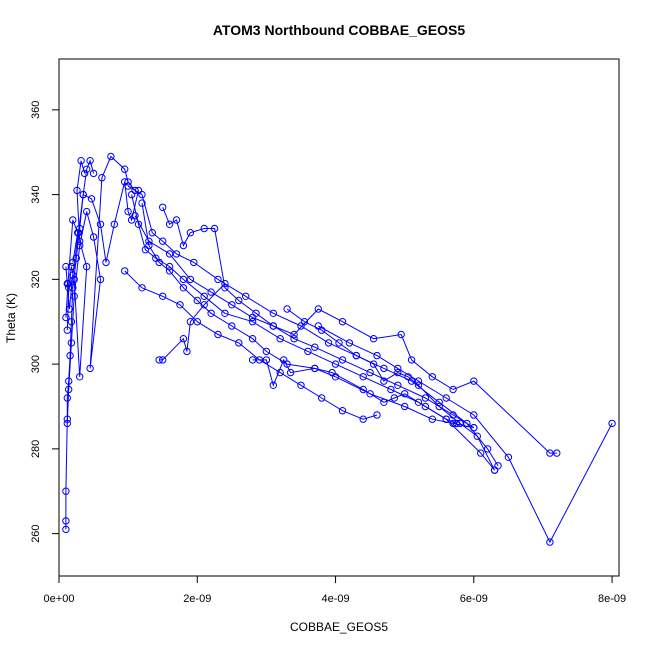 The image size is (650, 650). What do you see at coordinates (11, 318) in the screenshot?
I see `y-axis-label: Theta (K)` at bounding box center [11, 318].